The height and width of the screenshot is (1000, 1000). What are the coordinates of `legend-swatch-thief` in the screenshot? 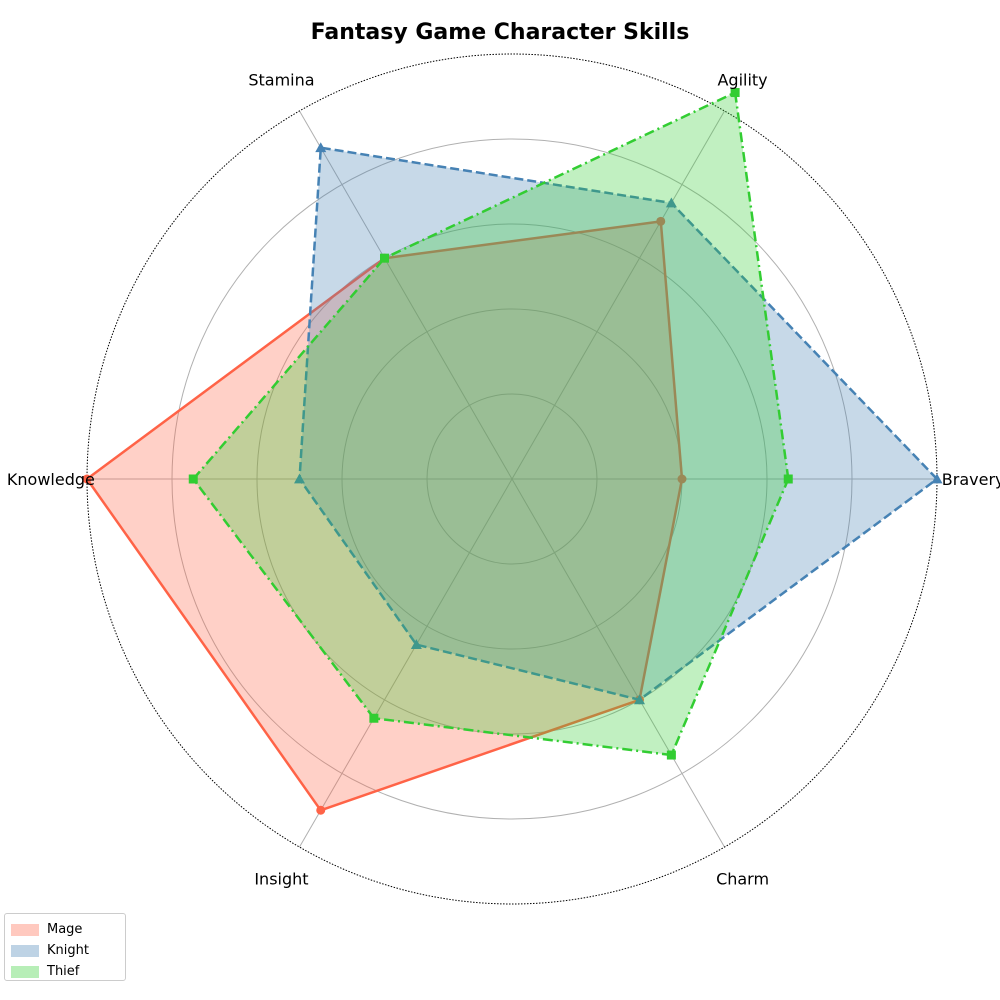 It's located at (25, 971).